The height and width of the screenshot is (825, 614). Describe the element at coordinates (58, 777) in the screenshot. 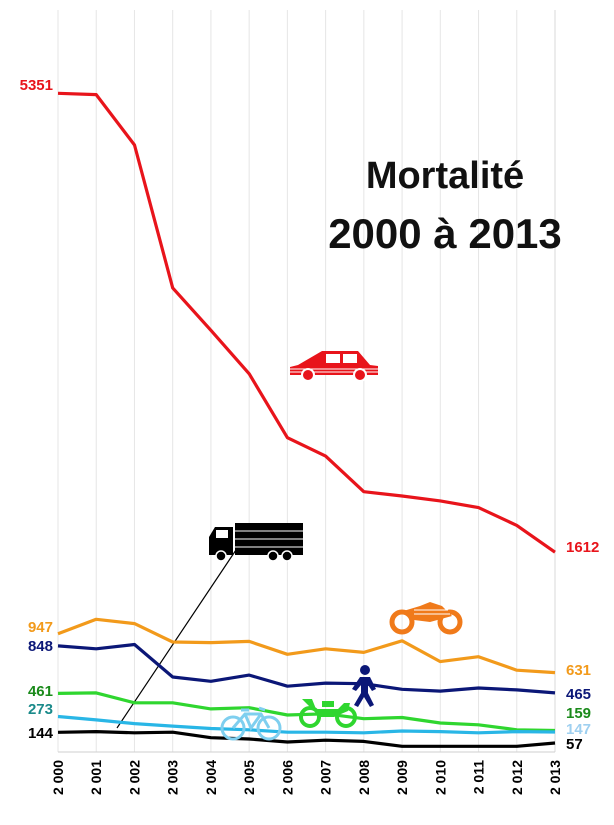

I see `x-tick-label: 2 000` at that location.